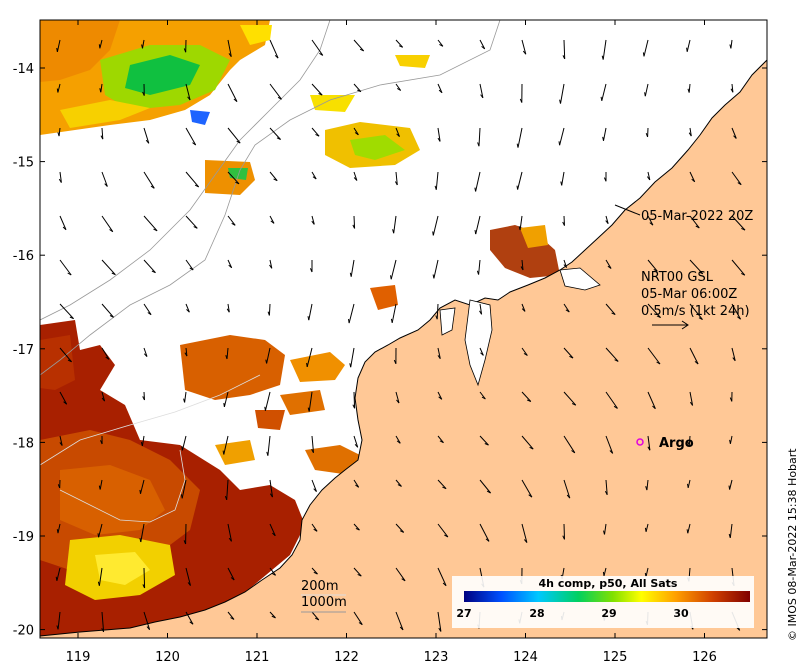 The width and height of the screenshot is (810, 672). I want to click on lat-tick-label: -17, so click(23, 350).